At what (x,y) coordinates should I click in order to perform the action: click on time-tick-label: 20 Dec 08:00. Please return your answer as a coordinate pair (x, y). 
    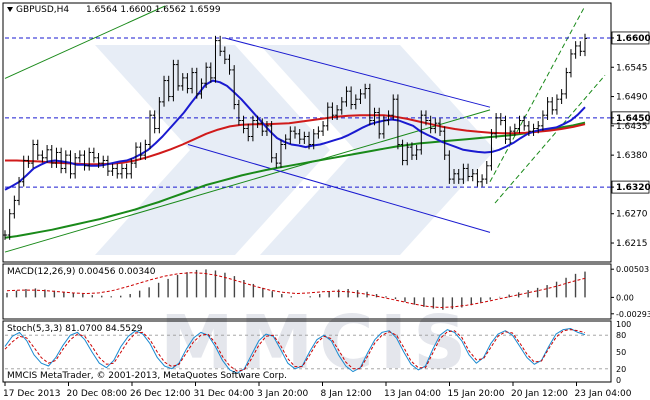
    Looking at the image, I should click on (97, 394).